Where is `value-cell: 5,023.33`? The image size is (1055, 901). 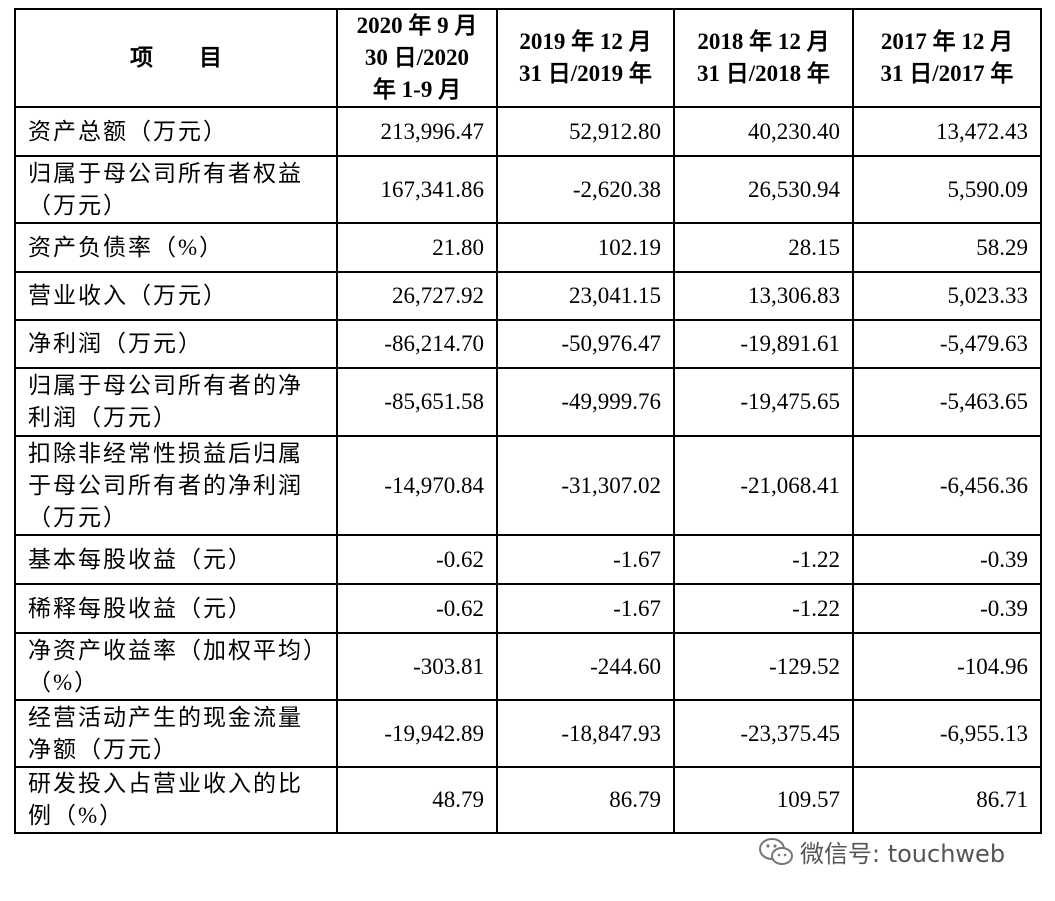
value-cell: 5,023.33 is located at coordinates (947, 296).